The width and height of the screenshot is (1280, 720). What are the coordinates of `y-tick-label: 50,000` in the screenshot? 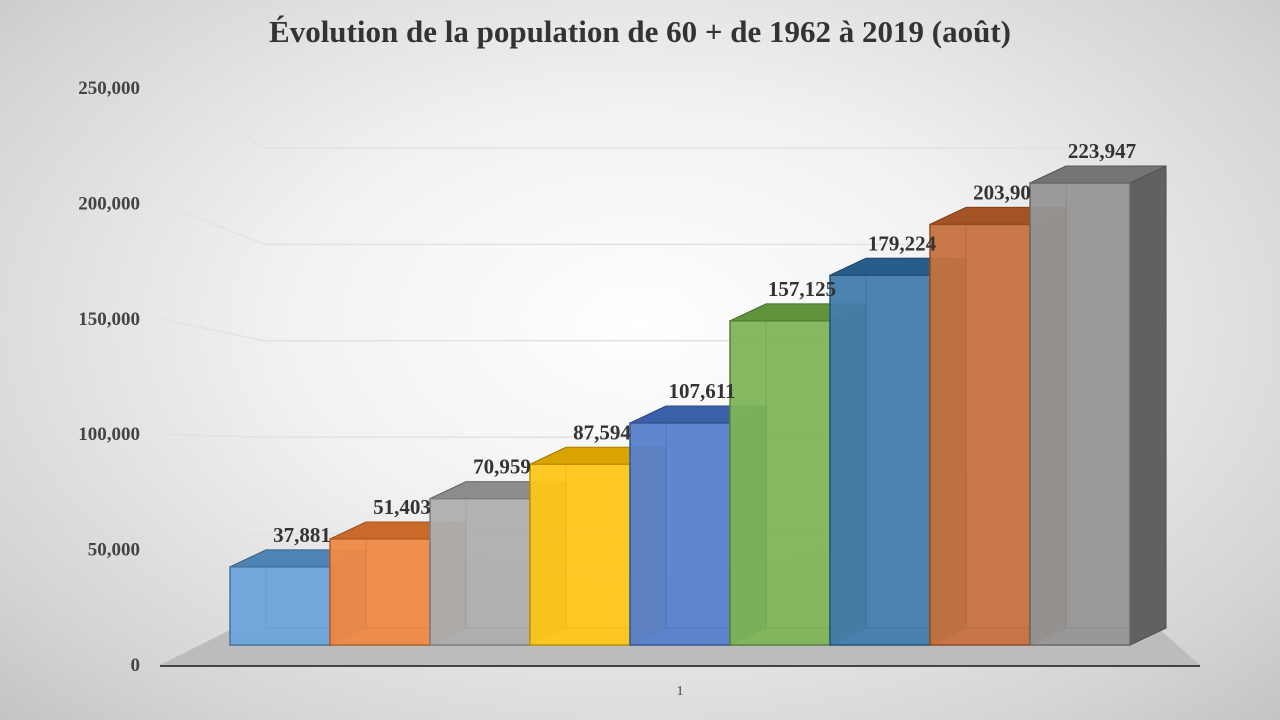 It's located at (114, 550).